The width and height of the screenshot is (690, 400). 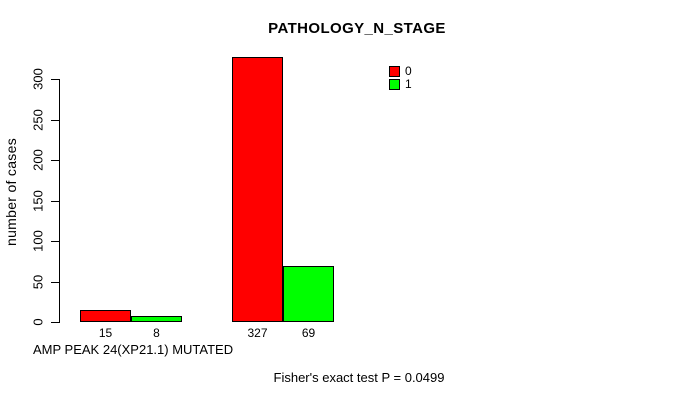 What do you see at coordinates (38, 322) in the screenshot?
I see `y-axis-tick-label: 0` at bounding box center [38, 322].